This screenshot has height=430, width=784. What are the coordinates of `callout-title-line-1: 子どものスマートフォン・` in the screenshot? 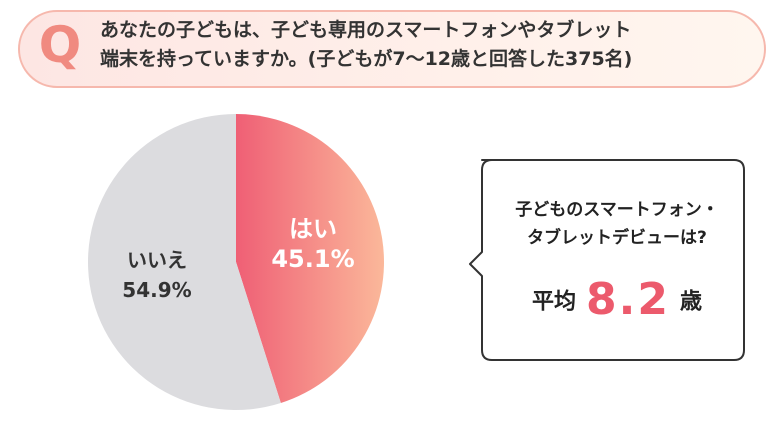 It's located at (617, 210).